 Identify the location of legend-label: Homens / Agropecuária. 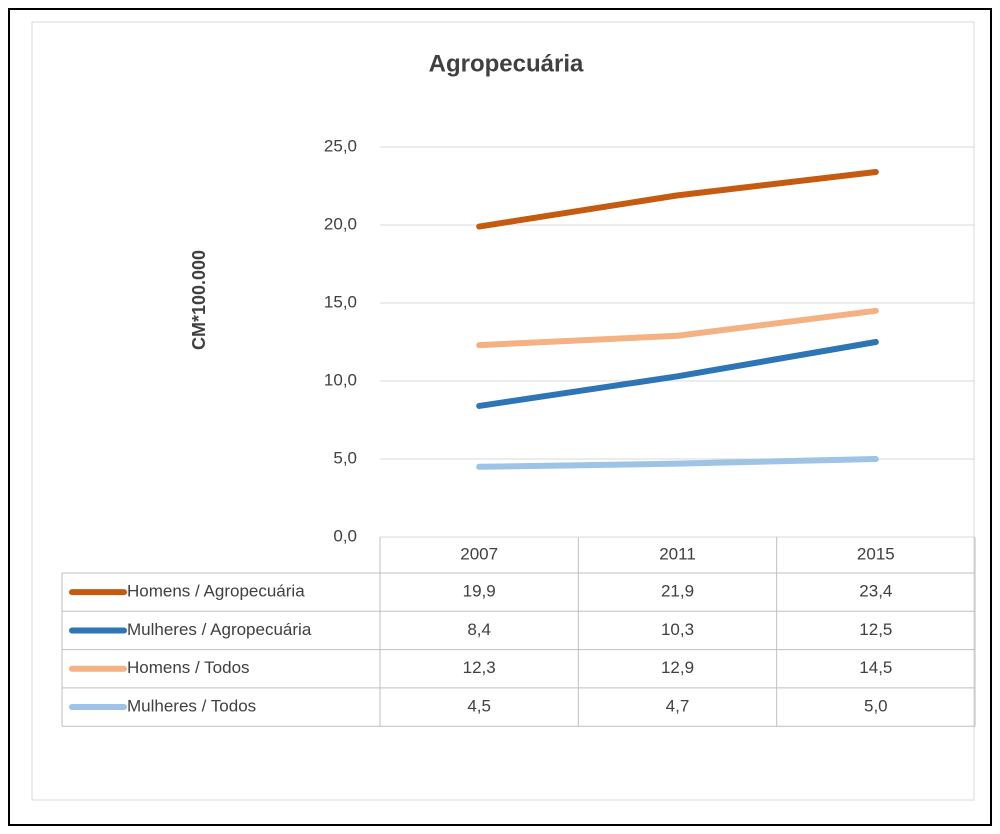
(216, 591).